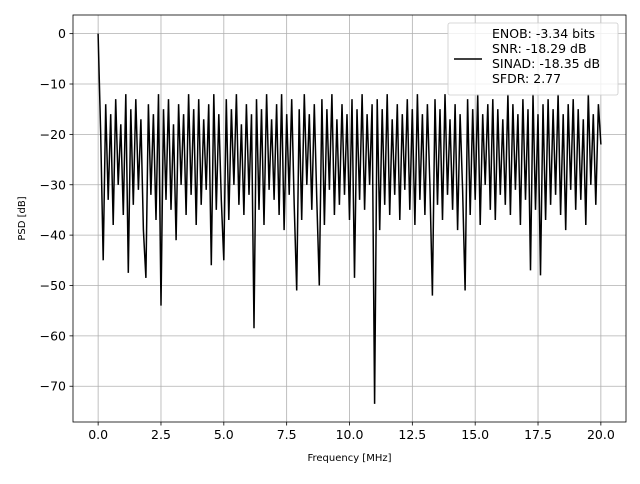  What do you see at coordinates (53, 134) in the screenshot?
I see `y-tick-label: −20` at bounding box center [53, 134].